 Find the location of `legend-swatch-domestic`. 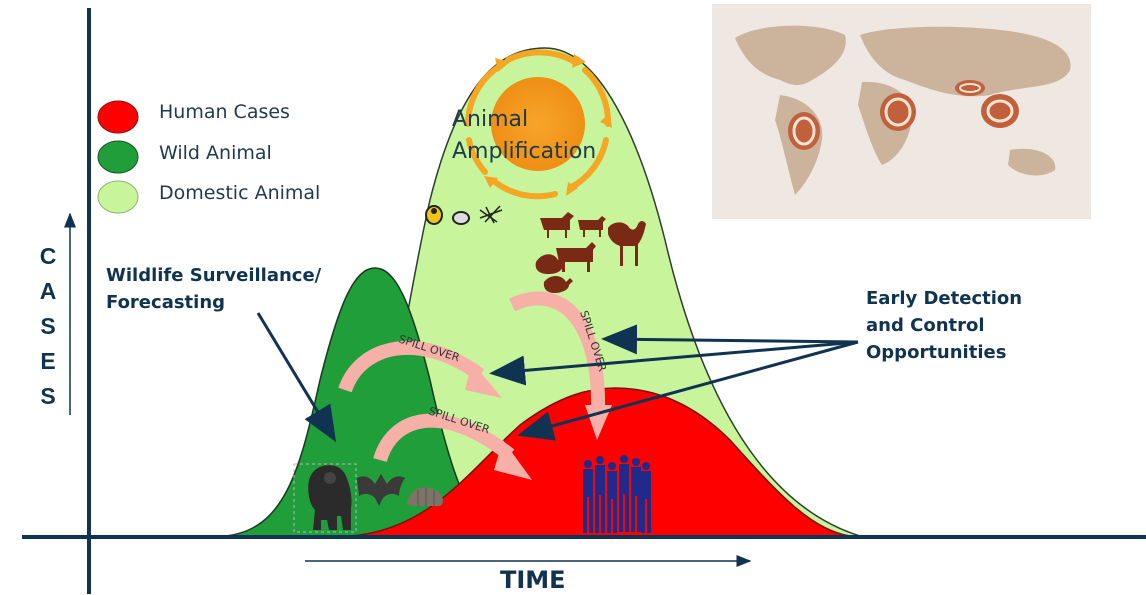

legend-swatch-domestic is located at coordinates (118, 197).